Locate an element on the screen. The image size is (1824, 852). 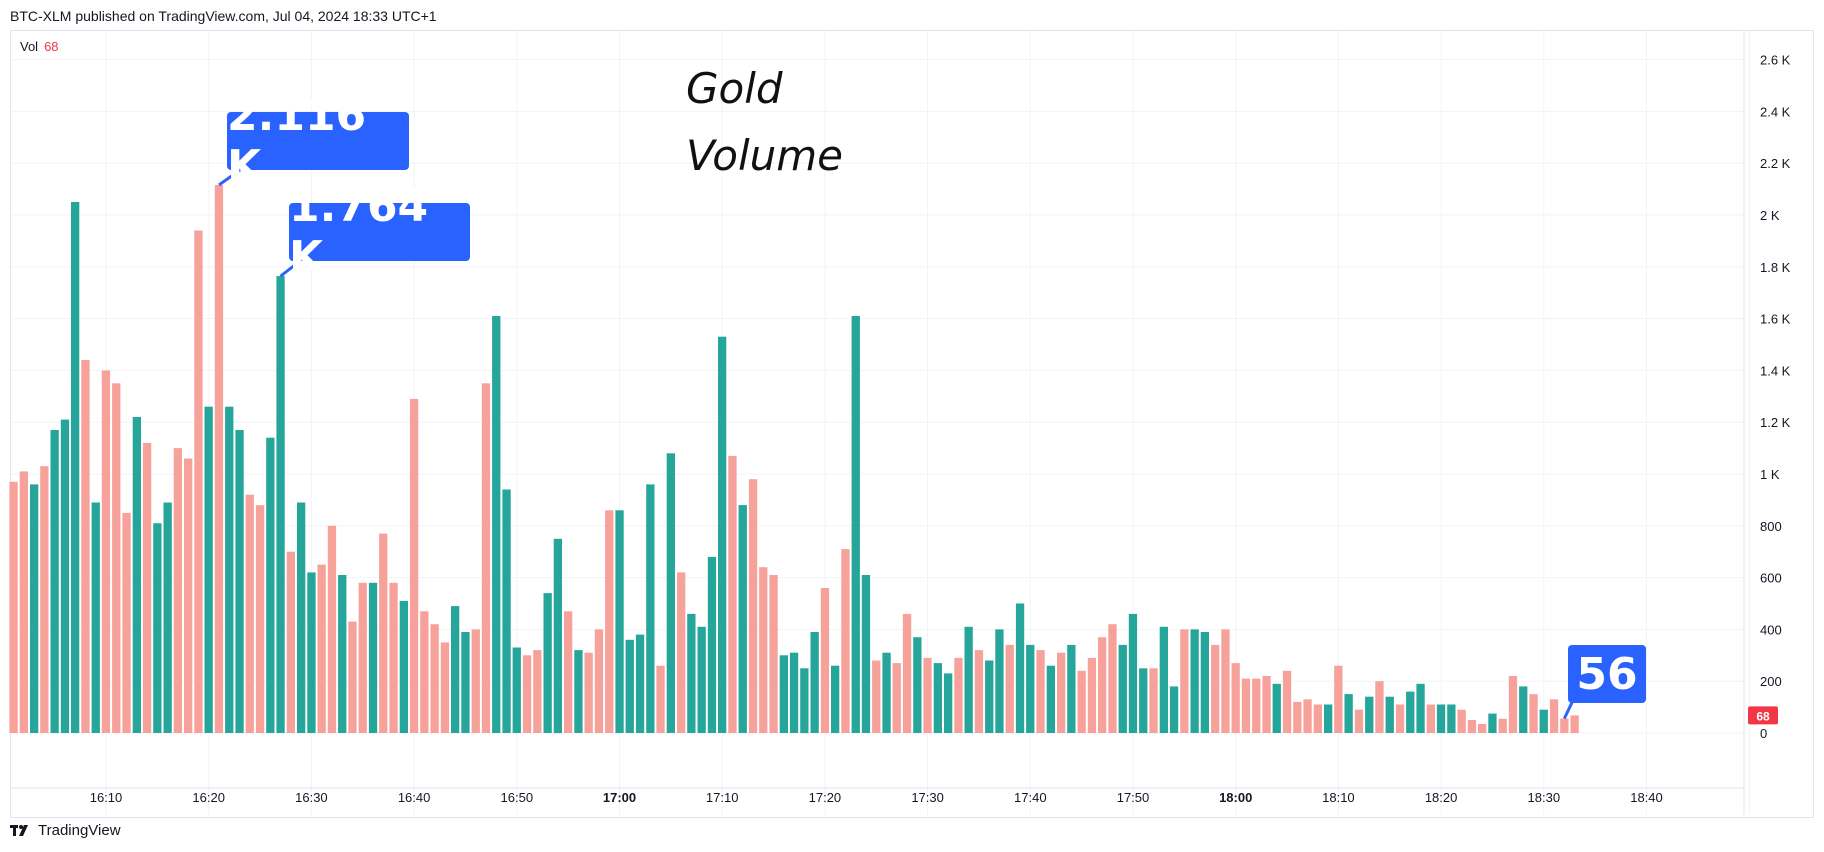
x-tick-label: 17:40 is located at coordinates (1030, 797).